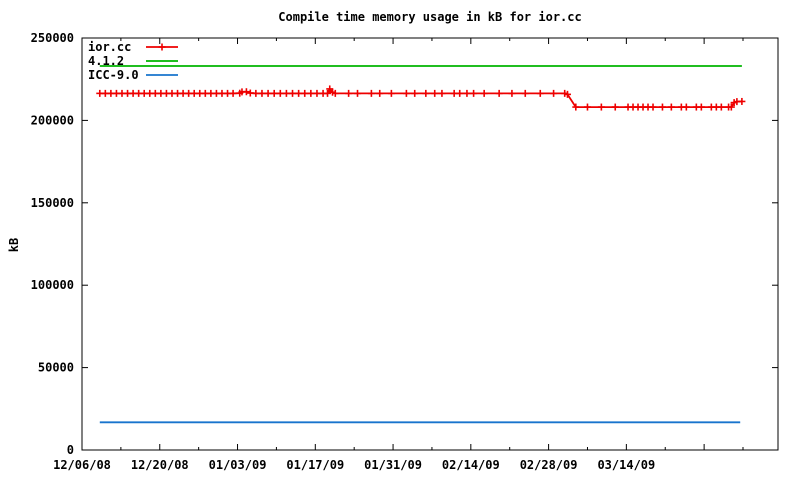 The width and height of the screenshot is (800, 480). What do you see at coordinates (393, 465) in the screenshot?
I see `x-tick-label: 01/31/09` at bounding box center [393, 465].